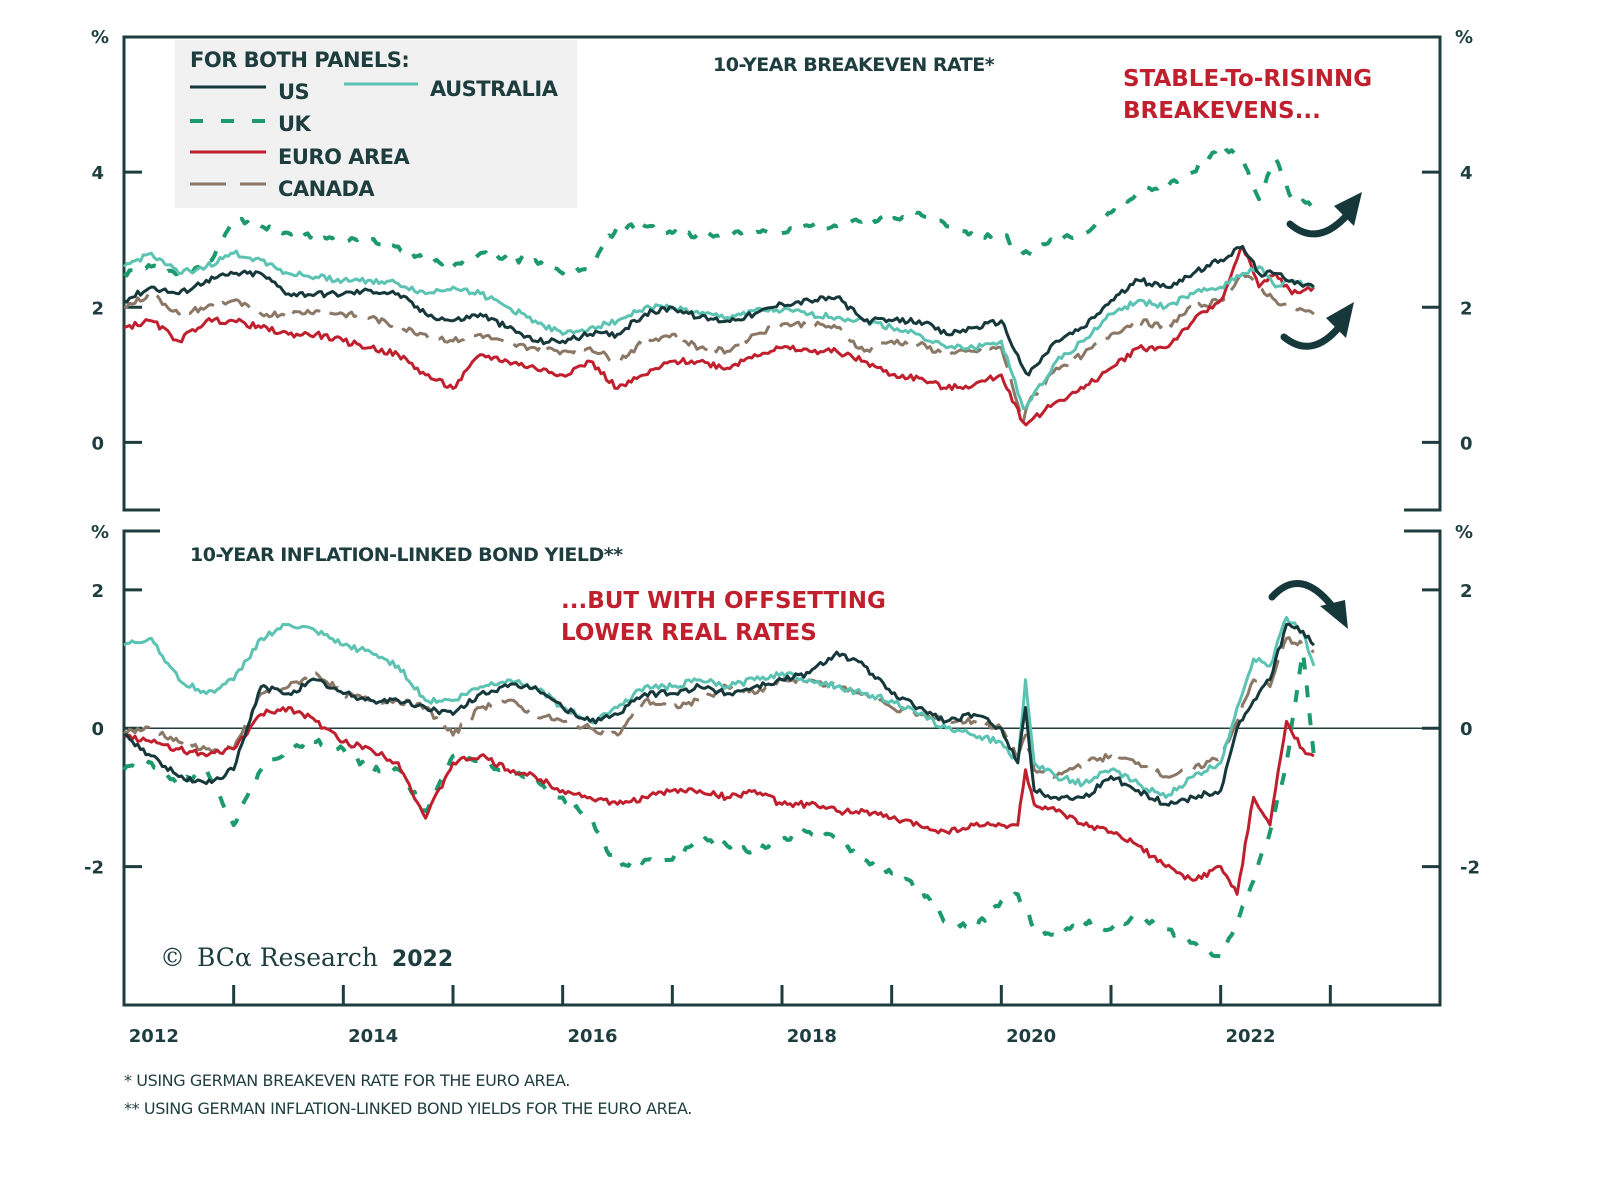 This screenshot has width=1600, height=1179. I want to click on bottom-right-unit: %, so click(1464, 532).